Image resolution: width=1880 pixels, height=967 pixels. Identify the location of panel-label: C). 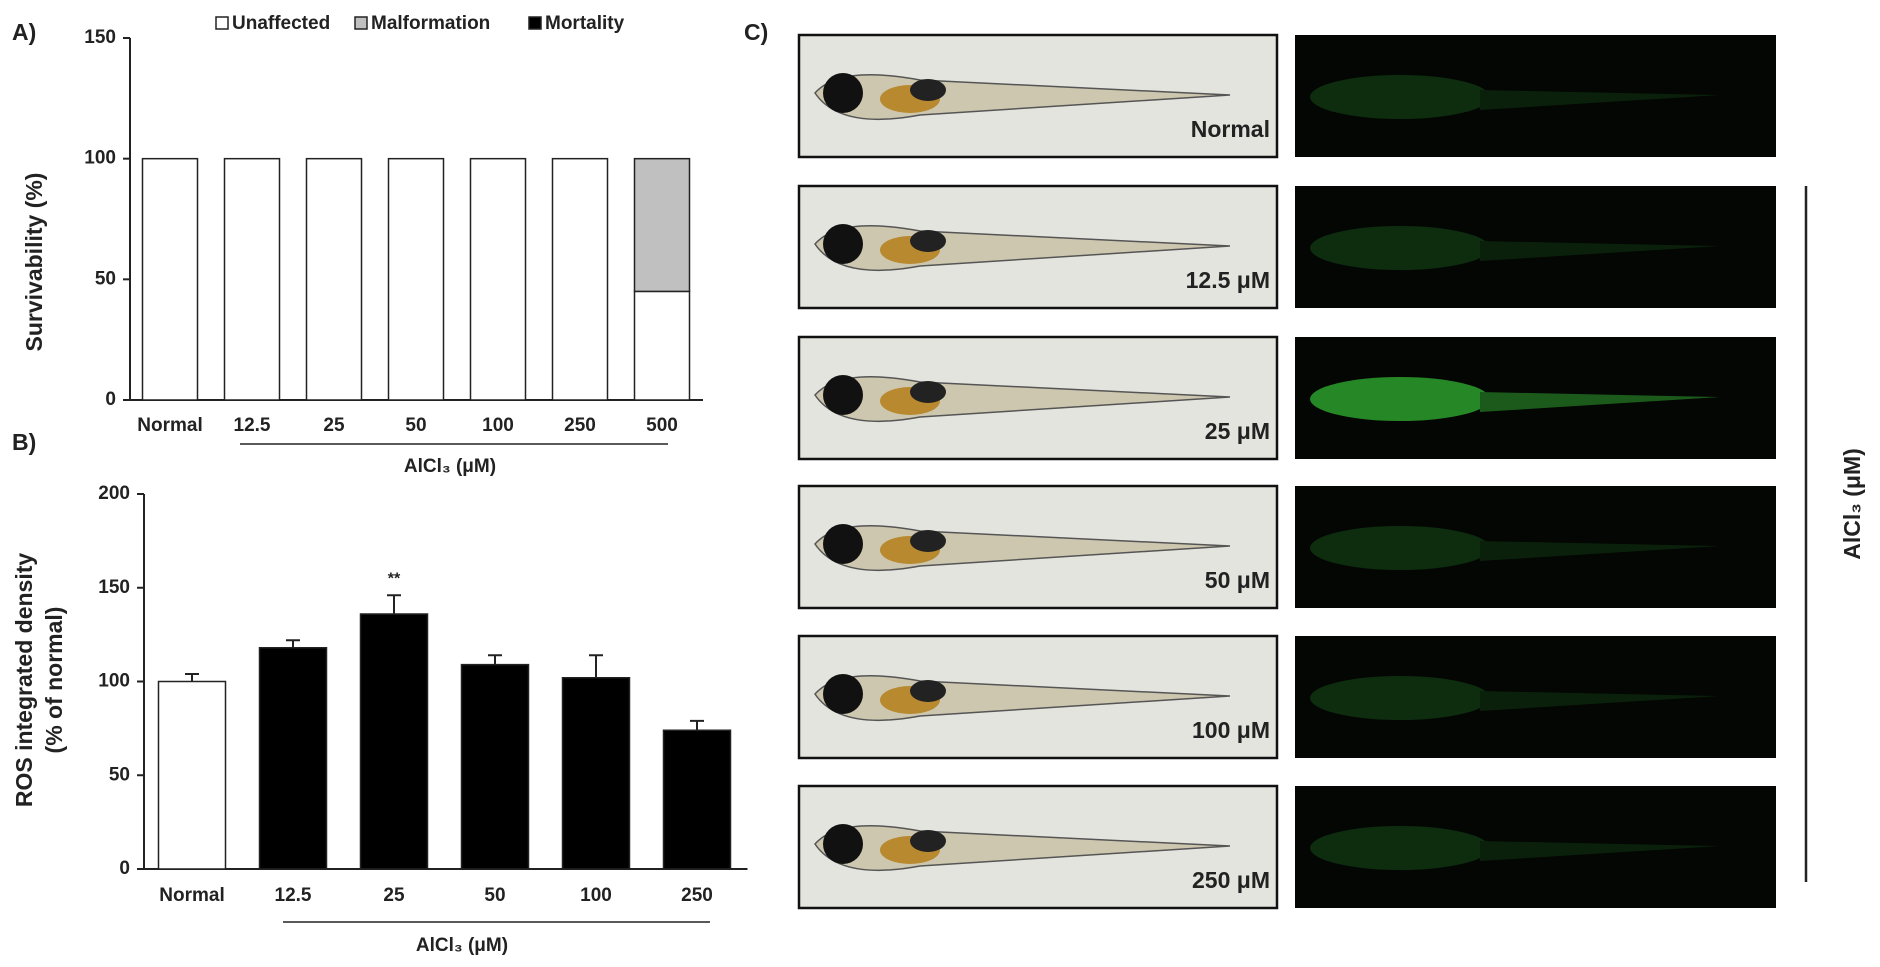
(756, 32).